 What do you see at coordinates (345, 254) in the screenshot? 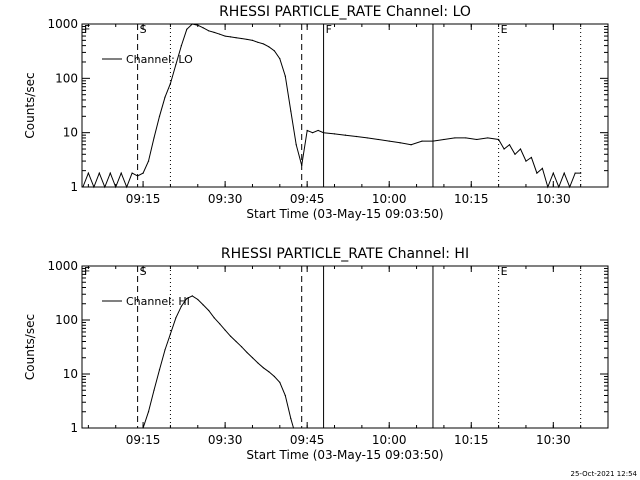
I see `chart-title: RHESSI PARTICLE_RATE Channel: HI` at bounding box center [345, 254].